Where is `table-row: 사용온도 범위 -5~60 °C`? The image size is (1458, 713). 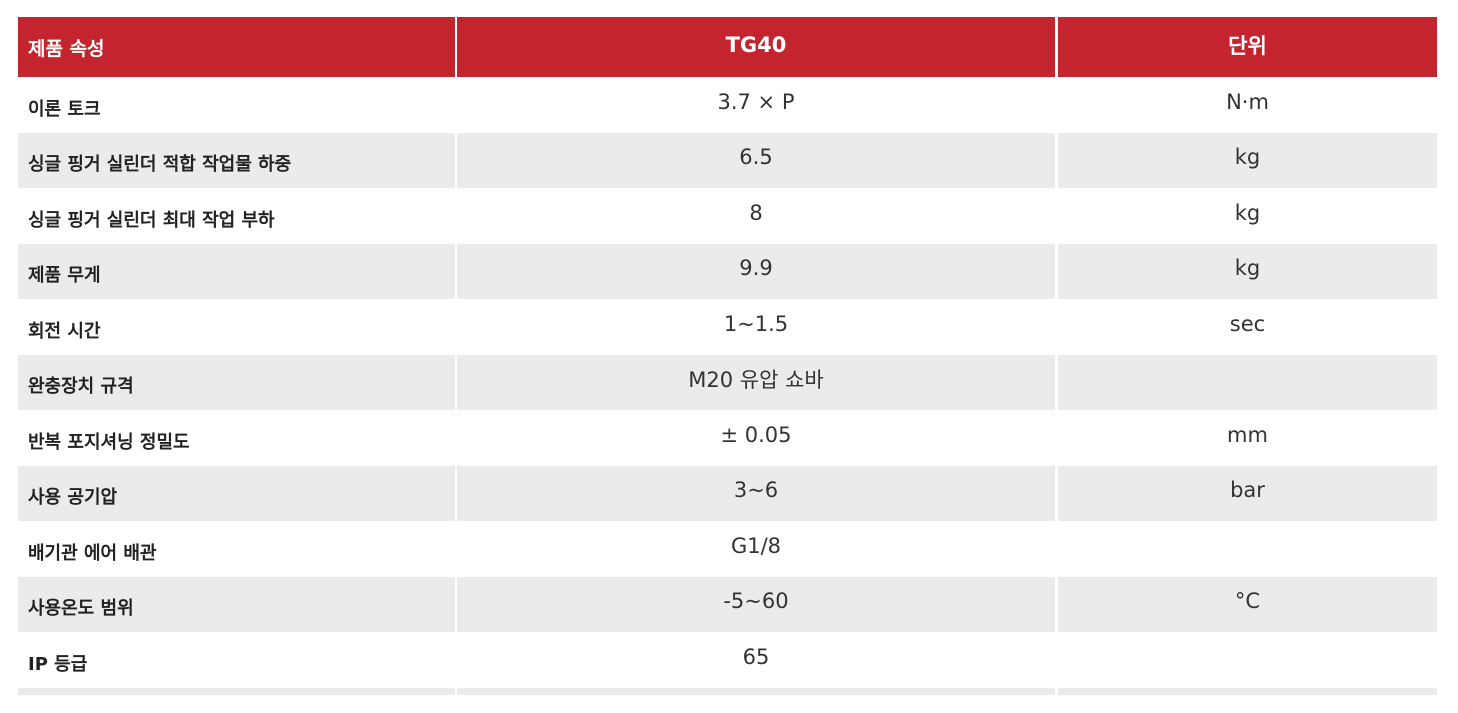 table-row: 사용온도 범위 -5~60 °C is located at coordinates (727, 604).